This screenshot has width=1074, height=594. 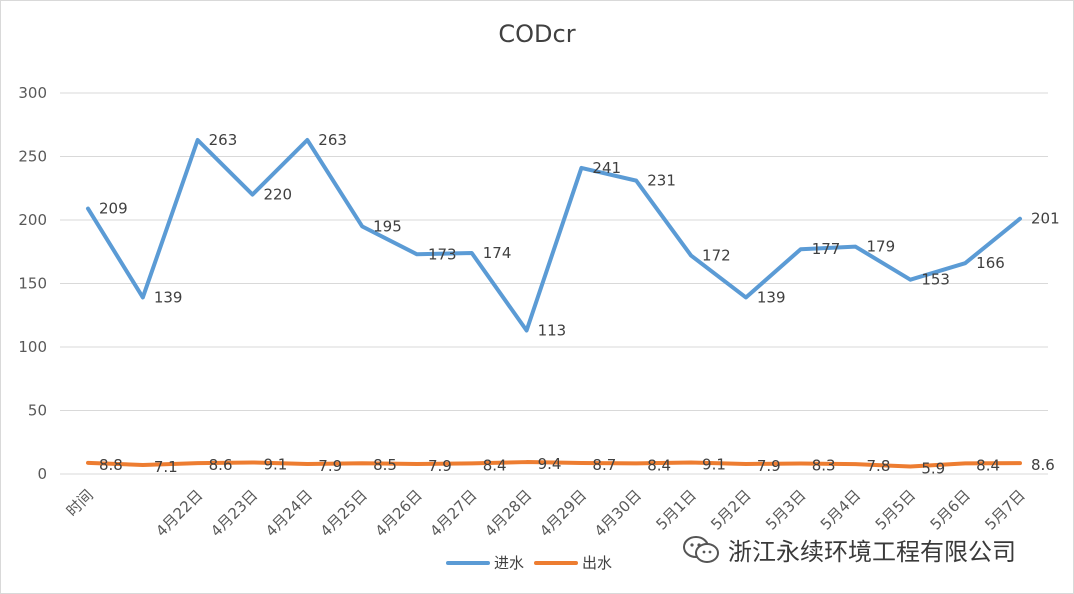 What do you see at coordinates (730, 509) in the screenshot?
I see `x-tick-label: 5月2日` at bounding box center [730, 509].